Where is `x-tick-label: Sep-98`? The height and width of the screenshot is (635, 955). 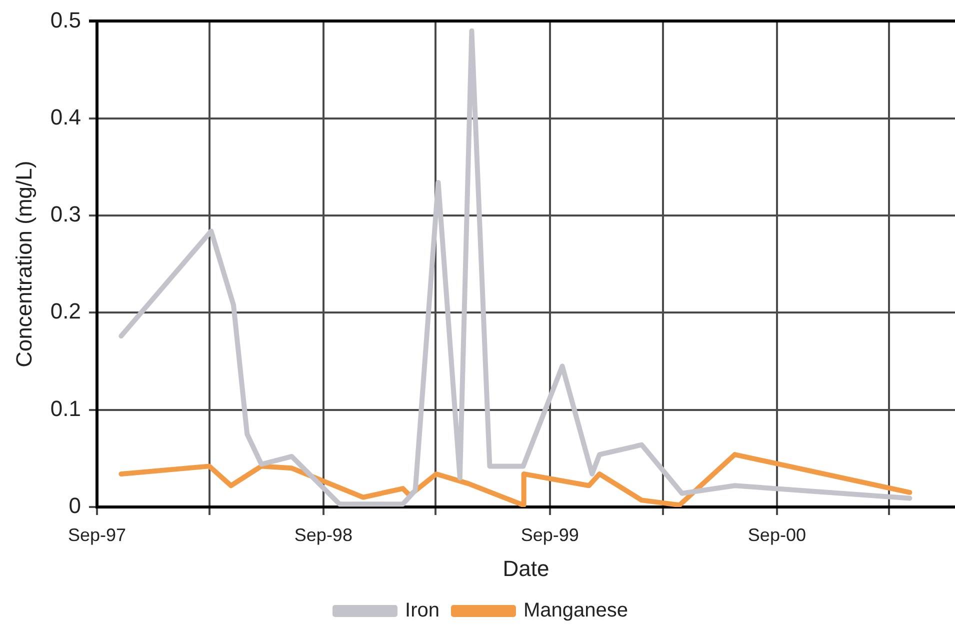
x-tick-label: Sep-98 is located at coordinates (323, 534).